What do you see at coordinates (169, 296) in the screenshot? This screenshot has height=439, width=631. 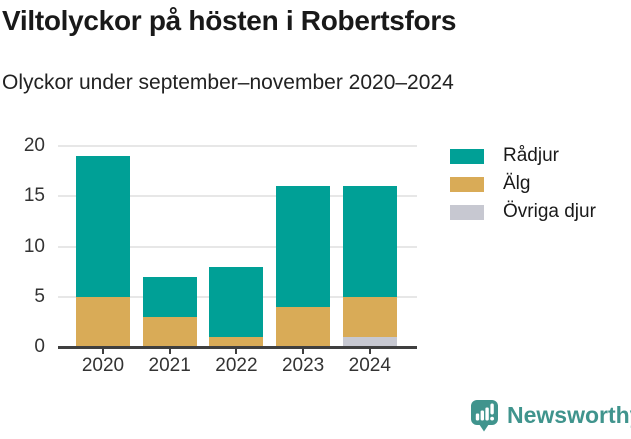 I see `bar-segment-2021-rådjur` at bounding box center [169, 296].